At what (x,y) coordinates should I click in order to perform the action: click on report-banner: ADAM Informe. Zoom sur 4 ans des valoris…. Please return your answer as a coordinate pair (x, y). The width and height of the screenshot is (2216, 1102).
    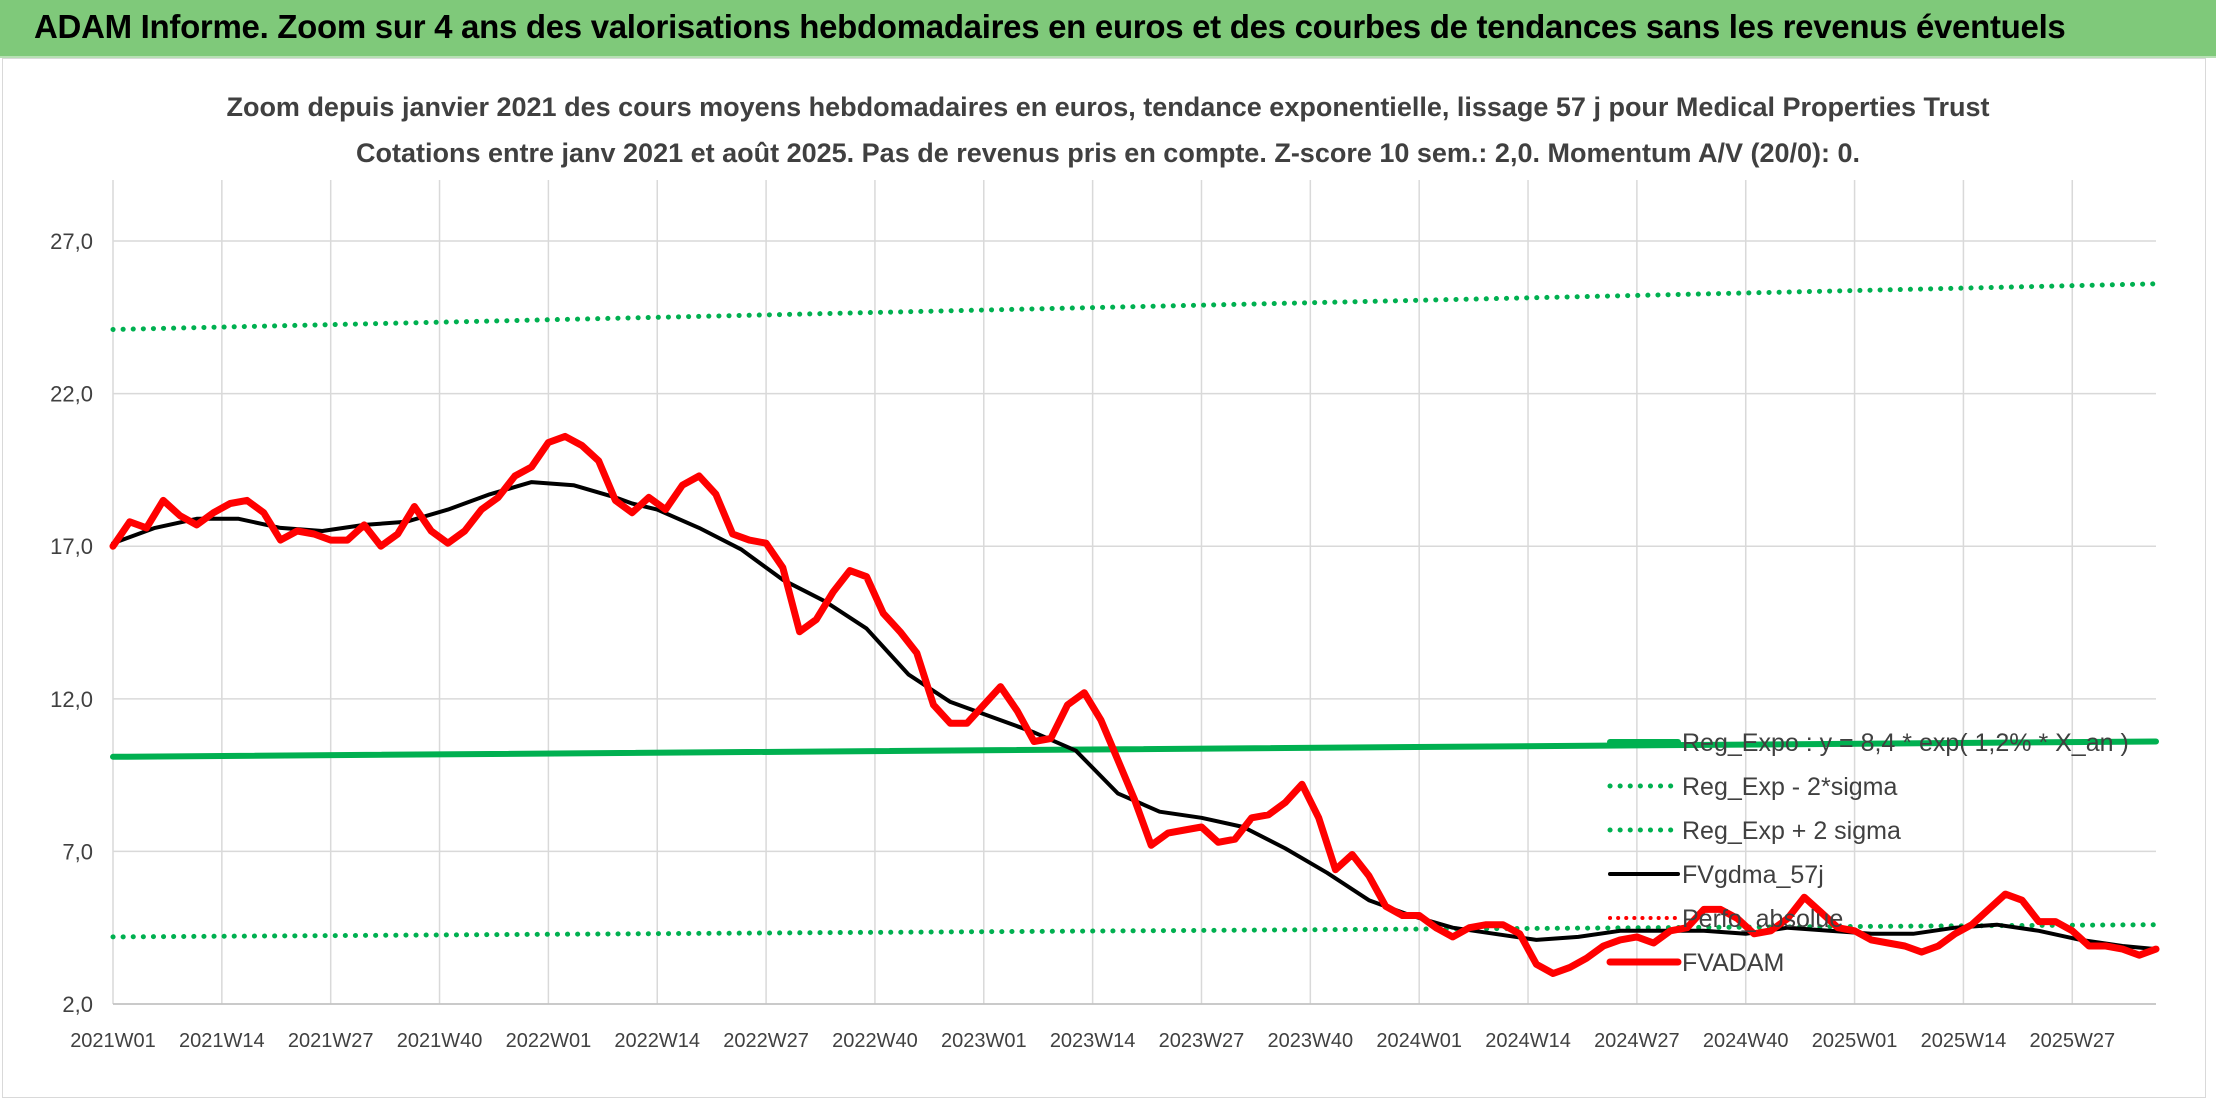
    Looking at the image, I should click on (1108, 29).